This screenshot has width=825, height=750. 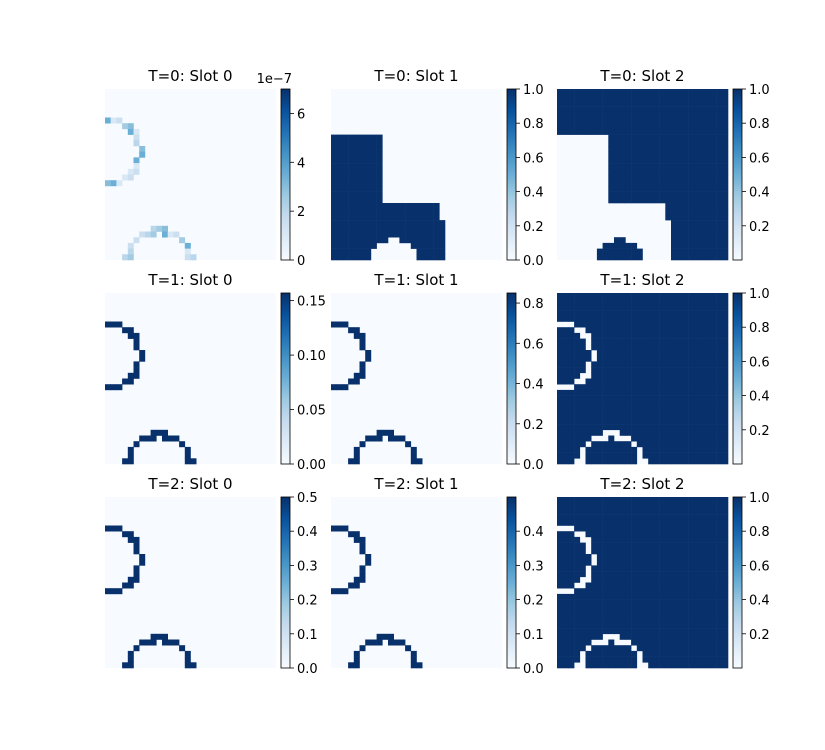 What do you see at coordinates (285, 174) in the screenshot?
I see `colorbar` at bounding box center [285, 174].